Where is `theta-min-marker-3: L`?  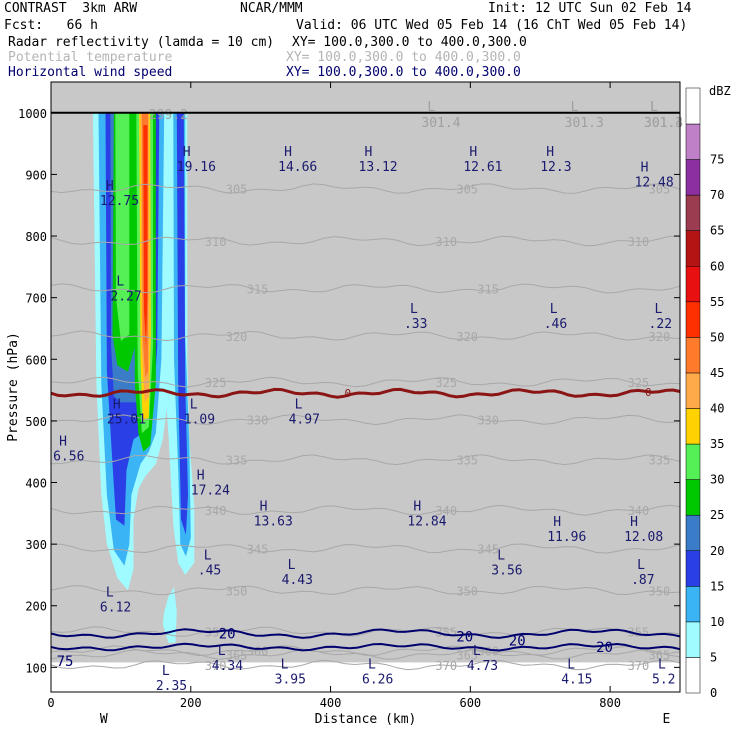 theta-min-marker-3: L is located at coordinates (654, 107).